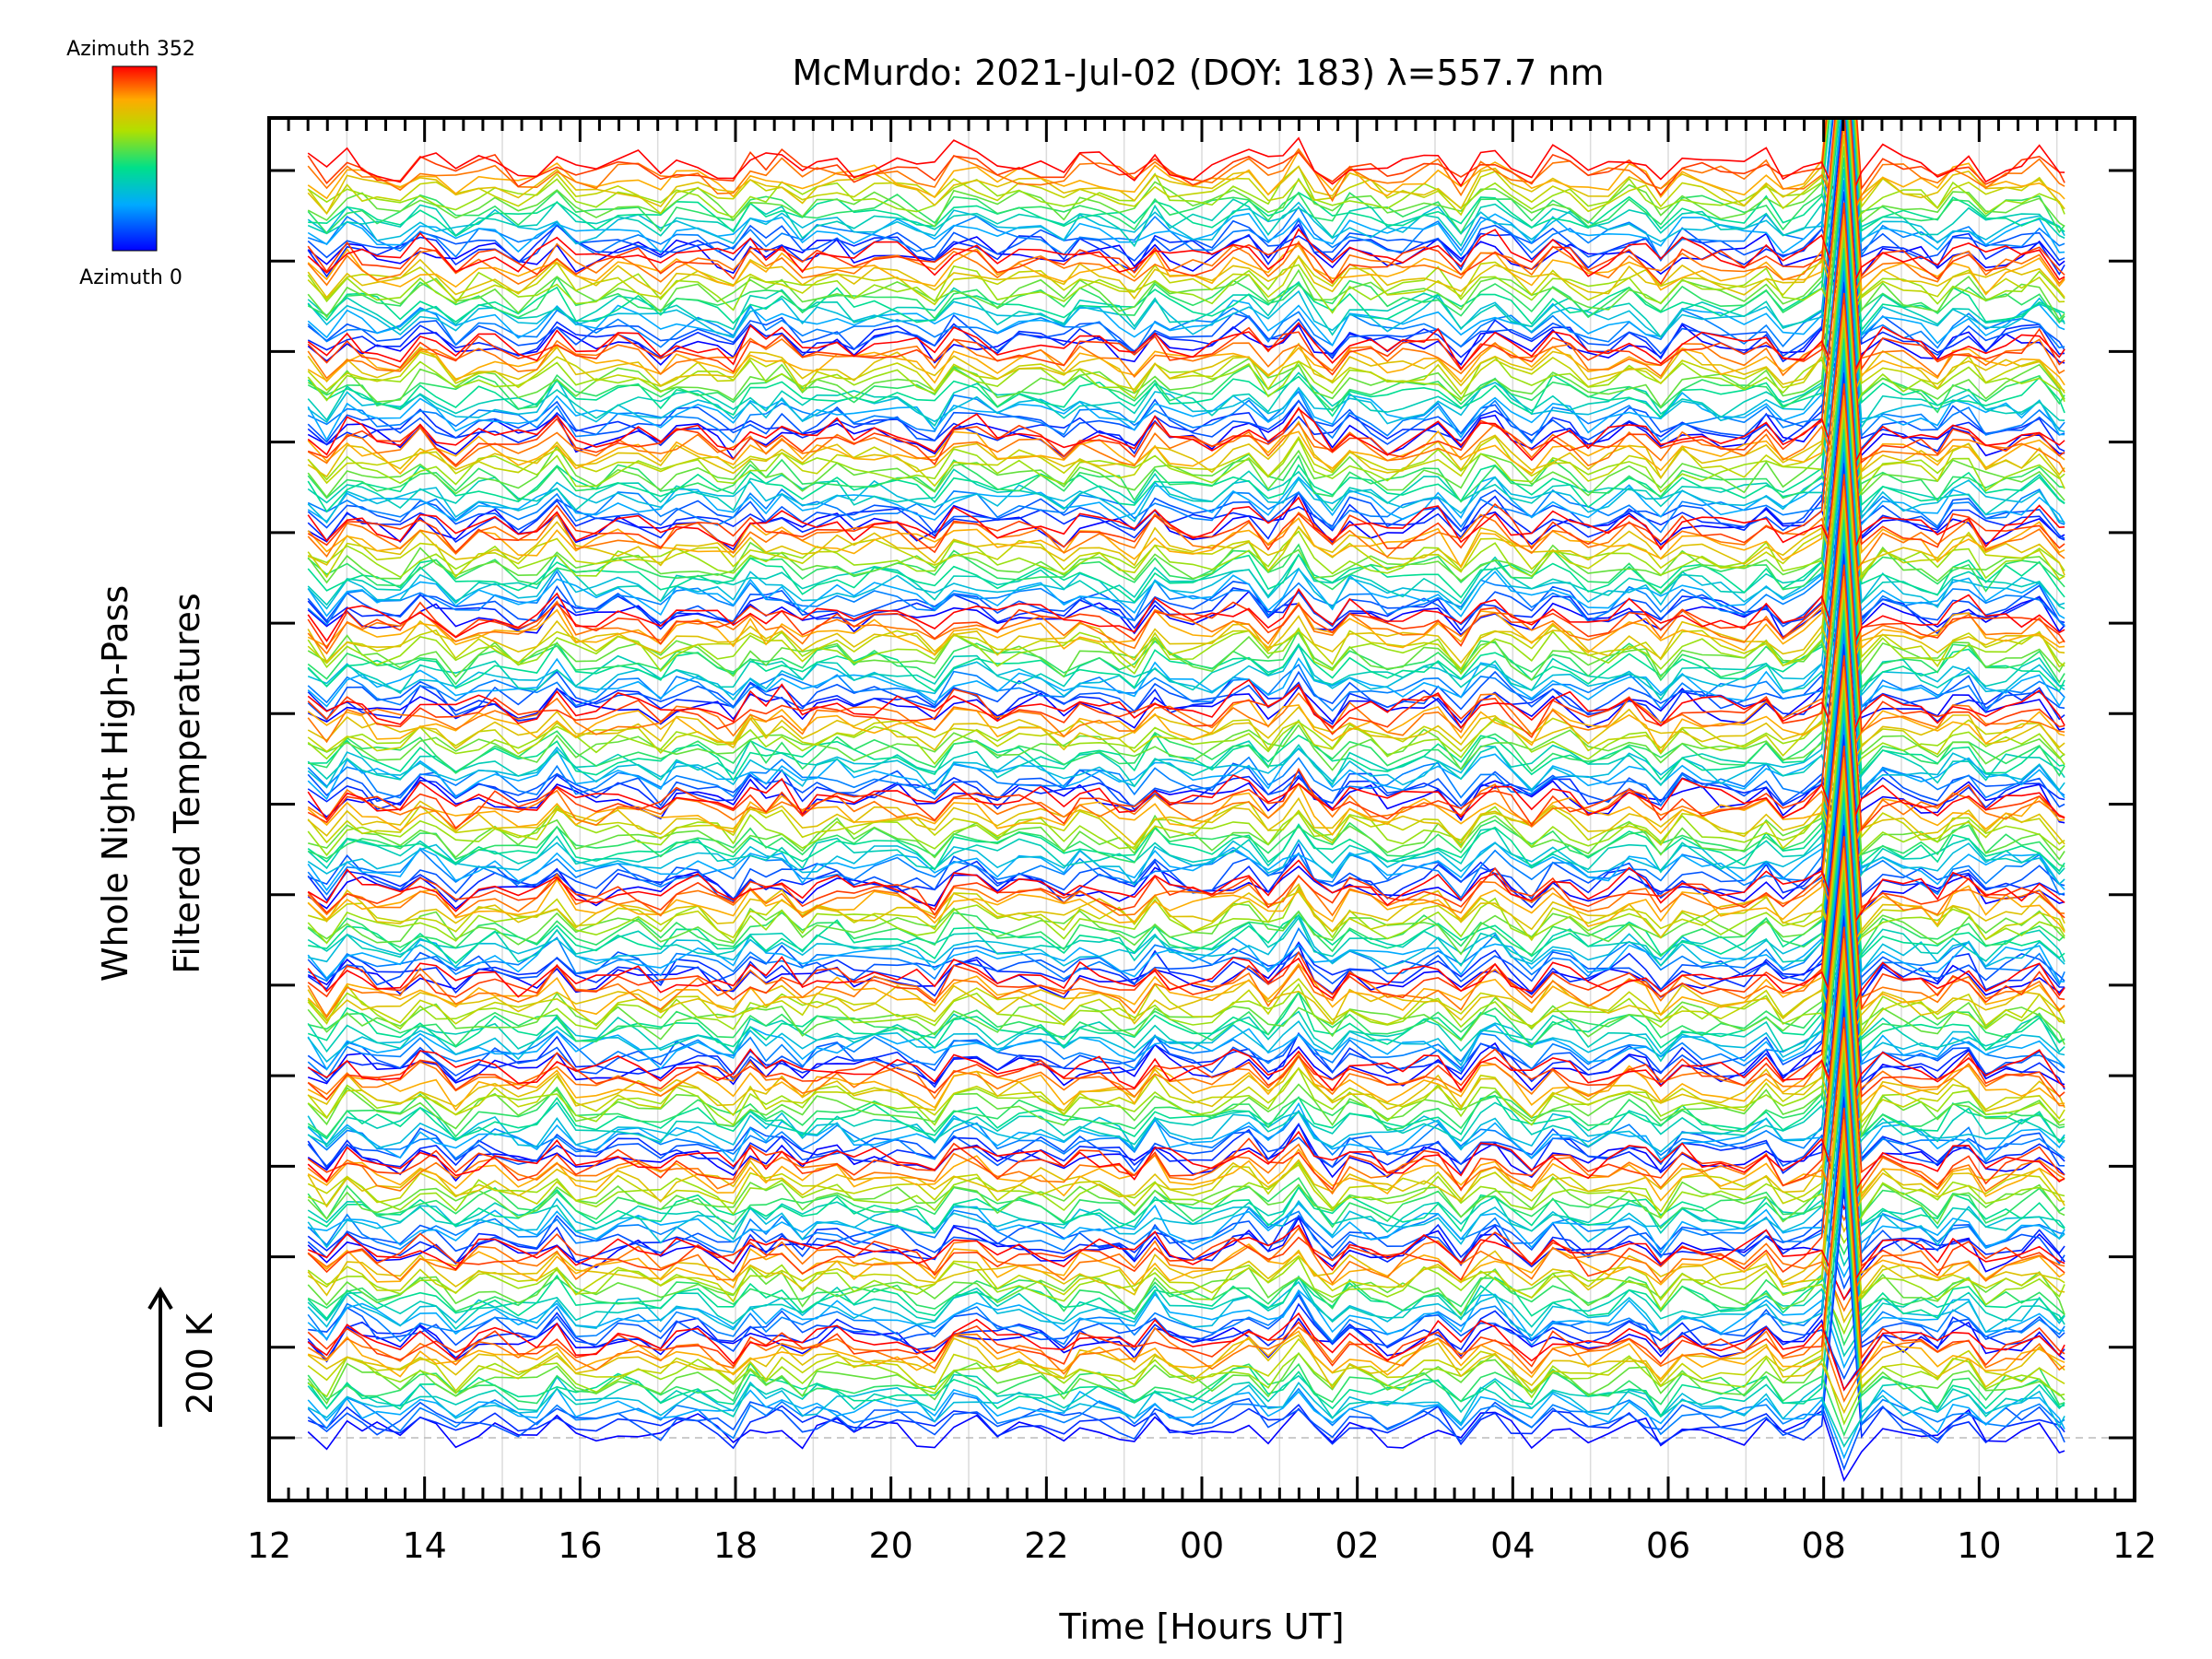  Describe the element at coordinates (160, 1357) in the screenshot. I see `scale-arrow-icon` at that location.